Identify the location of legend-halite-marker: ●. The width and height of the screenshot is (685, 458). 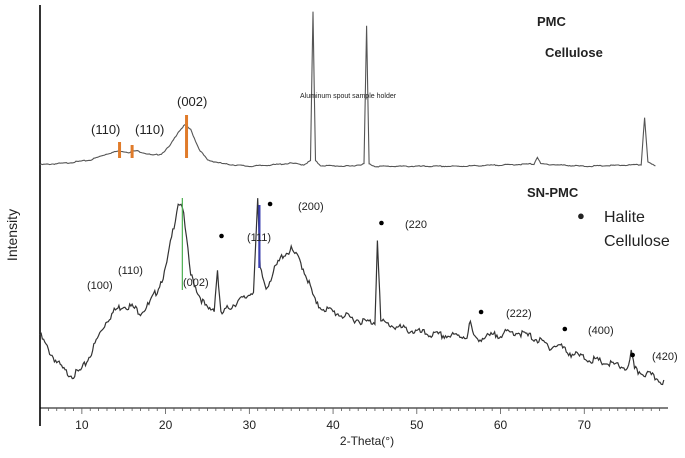
(581, 215).